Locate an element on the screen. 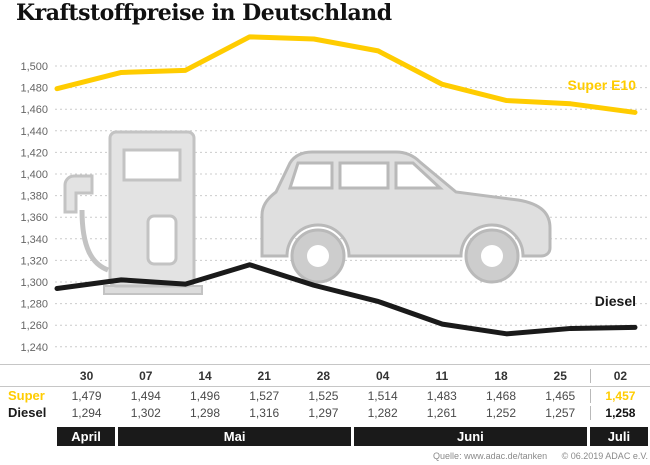  car-rear-hub is located at coordinates (318, 256).